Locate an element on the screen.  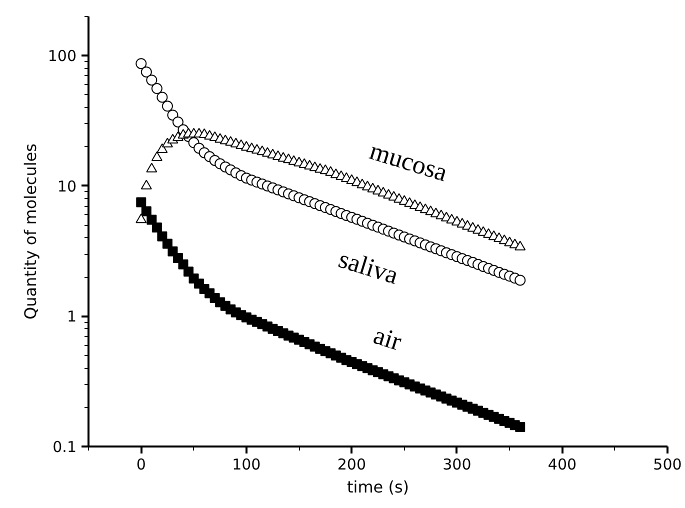
y-tick-label: 100 is located at coordinates (62, 56).